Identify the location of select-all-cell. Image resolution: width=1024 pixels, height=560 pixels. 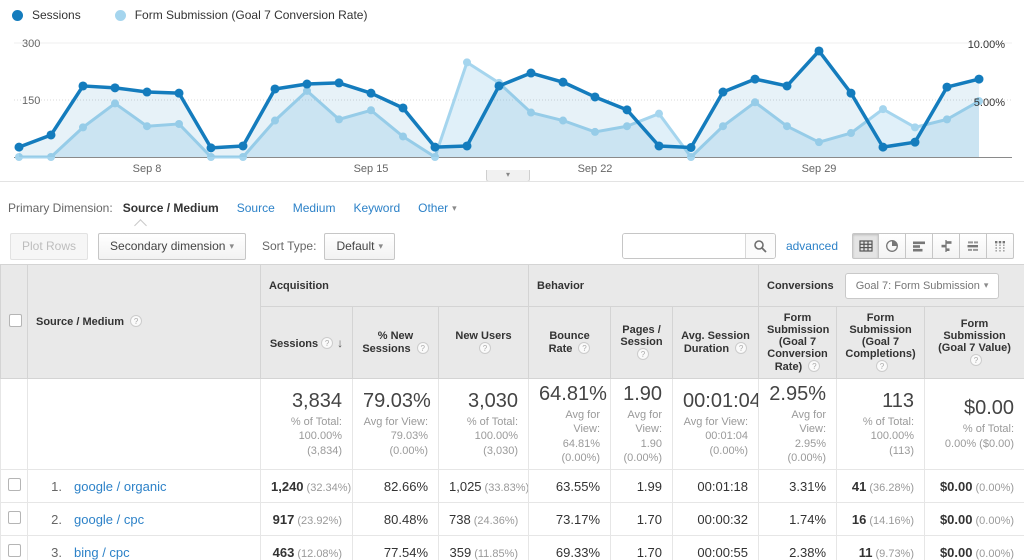
(14, 321).